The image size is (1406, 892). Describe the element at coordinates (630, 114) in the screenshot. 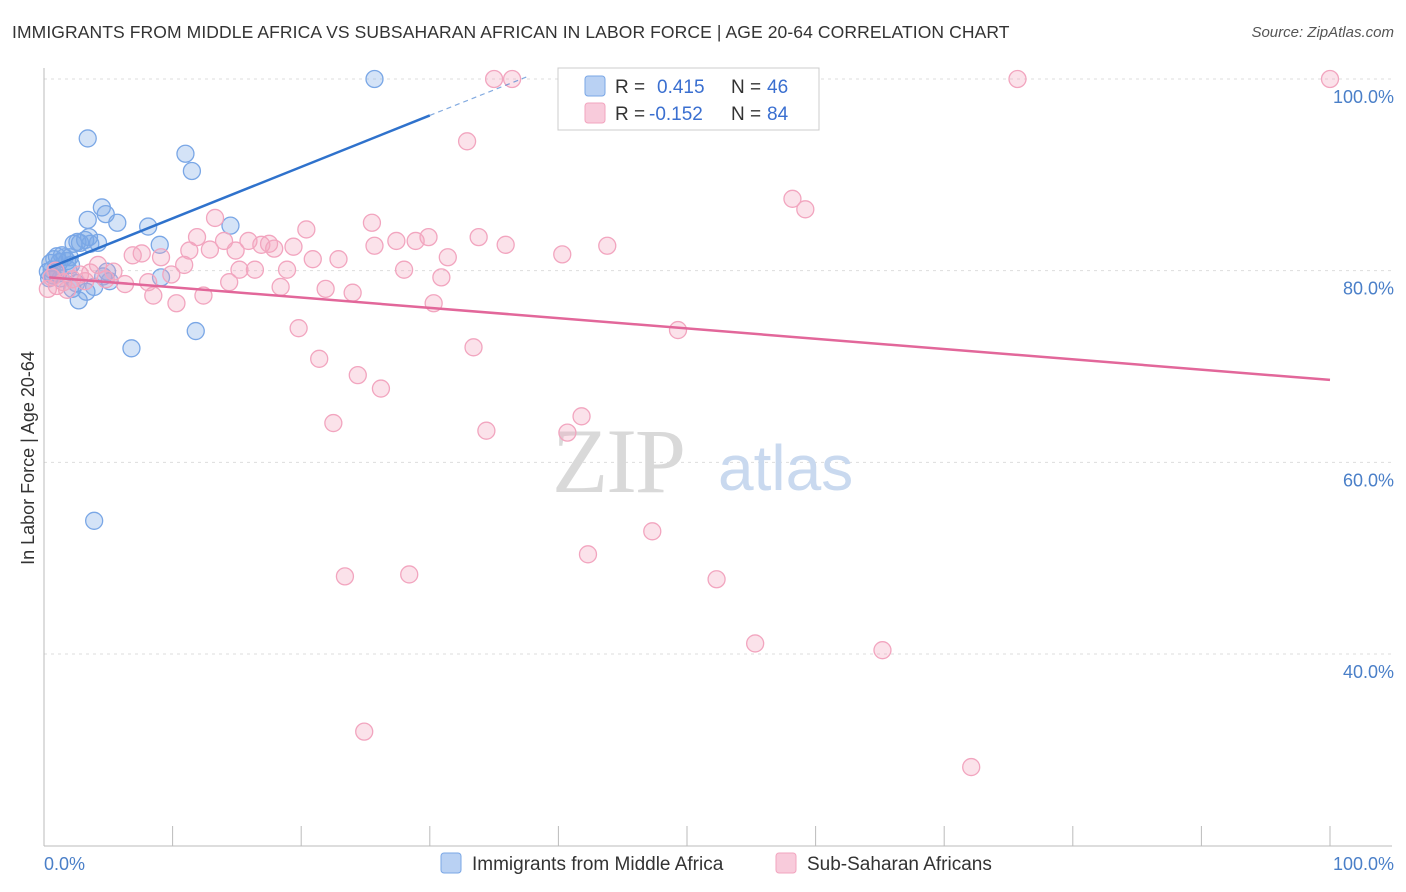

I see `legend-r-label-1: R =` at that location.